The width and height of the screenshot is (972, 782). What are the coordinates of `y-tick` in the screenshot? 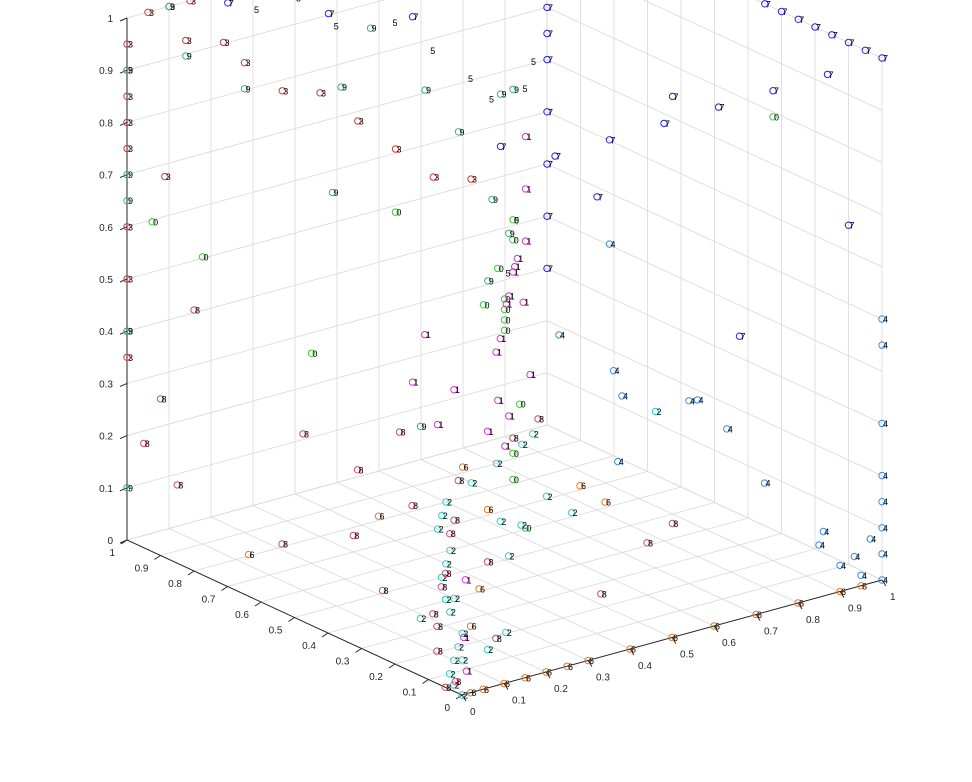 It's located at (425, 681).